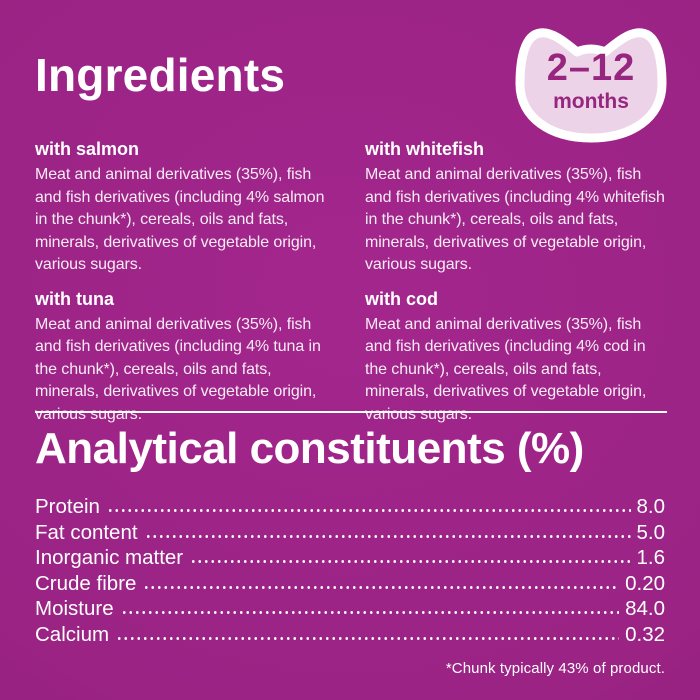  I want to click on section-divider, so click(351, 412).